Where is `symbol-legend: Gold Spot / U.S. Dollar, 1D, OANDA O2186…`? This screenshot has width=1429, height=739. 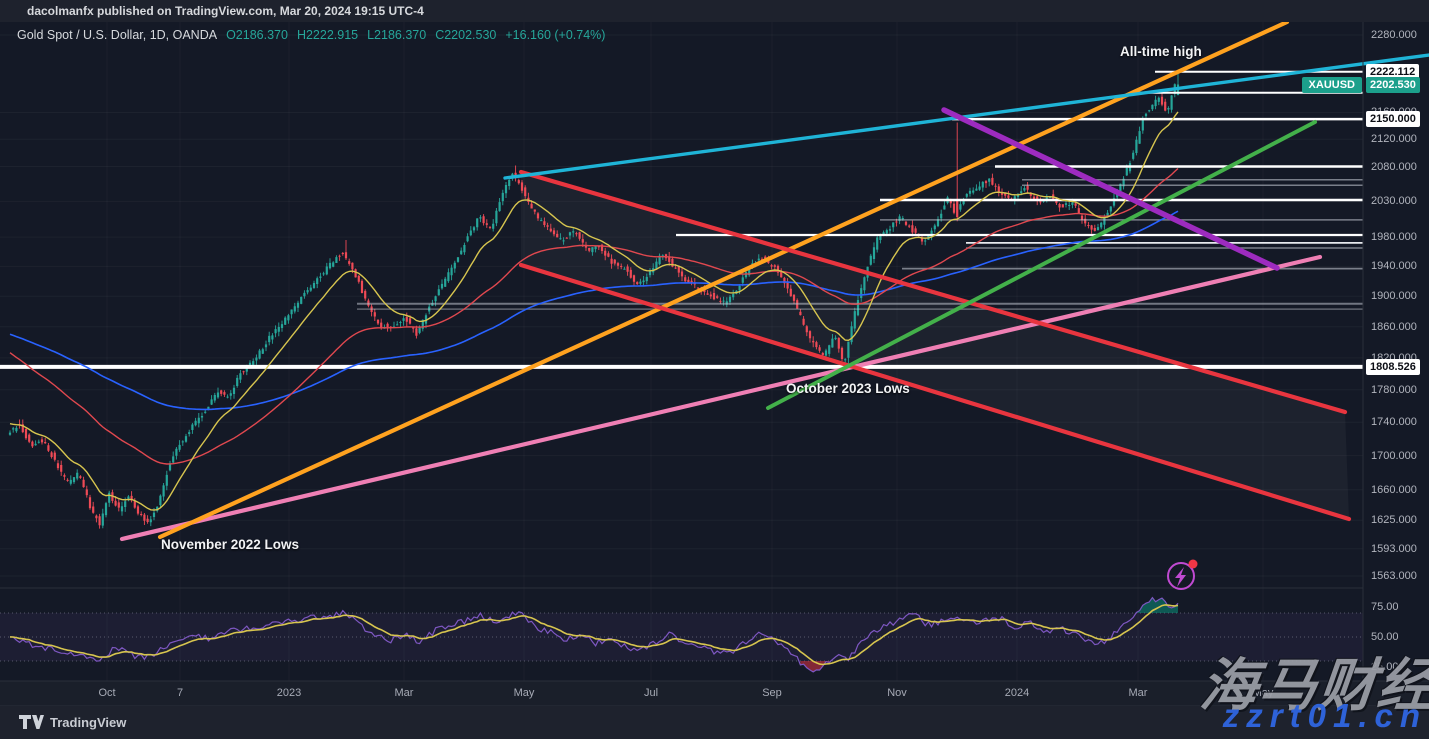 symbol-legend: Gold Spot / U.S. Dollar, 1D, OANDA O2186… is located at coordinates (311, 35).